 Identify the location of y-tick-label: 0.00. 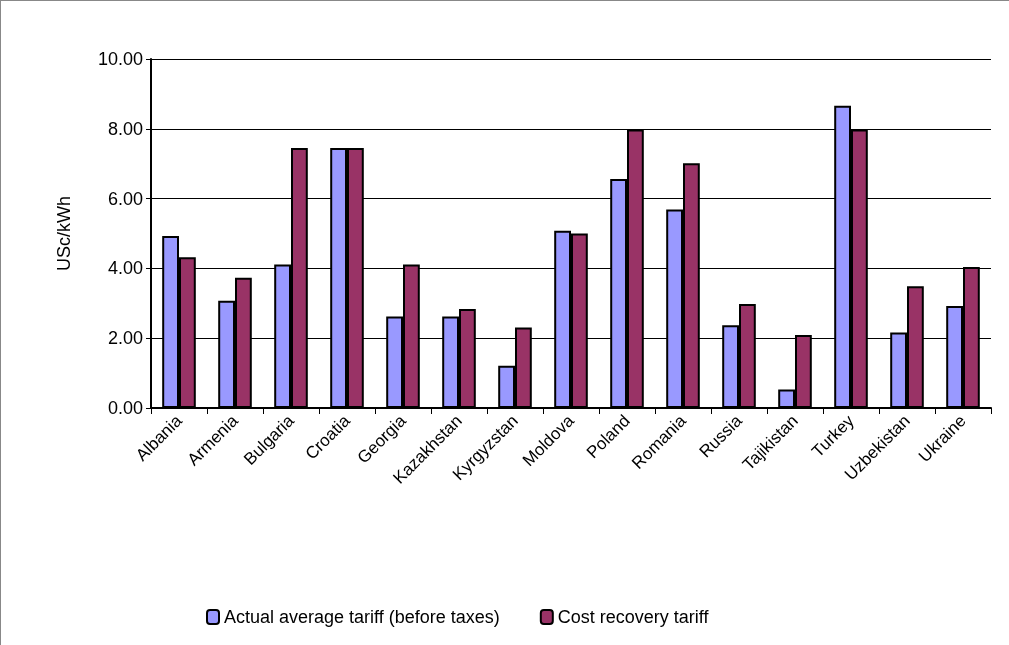
(125, 408).